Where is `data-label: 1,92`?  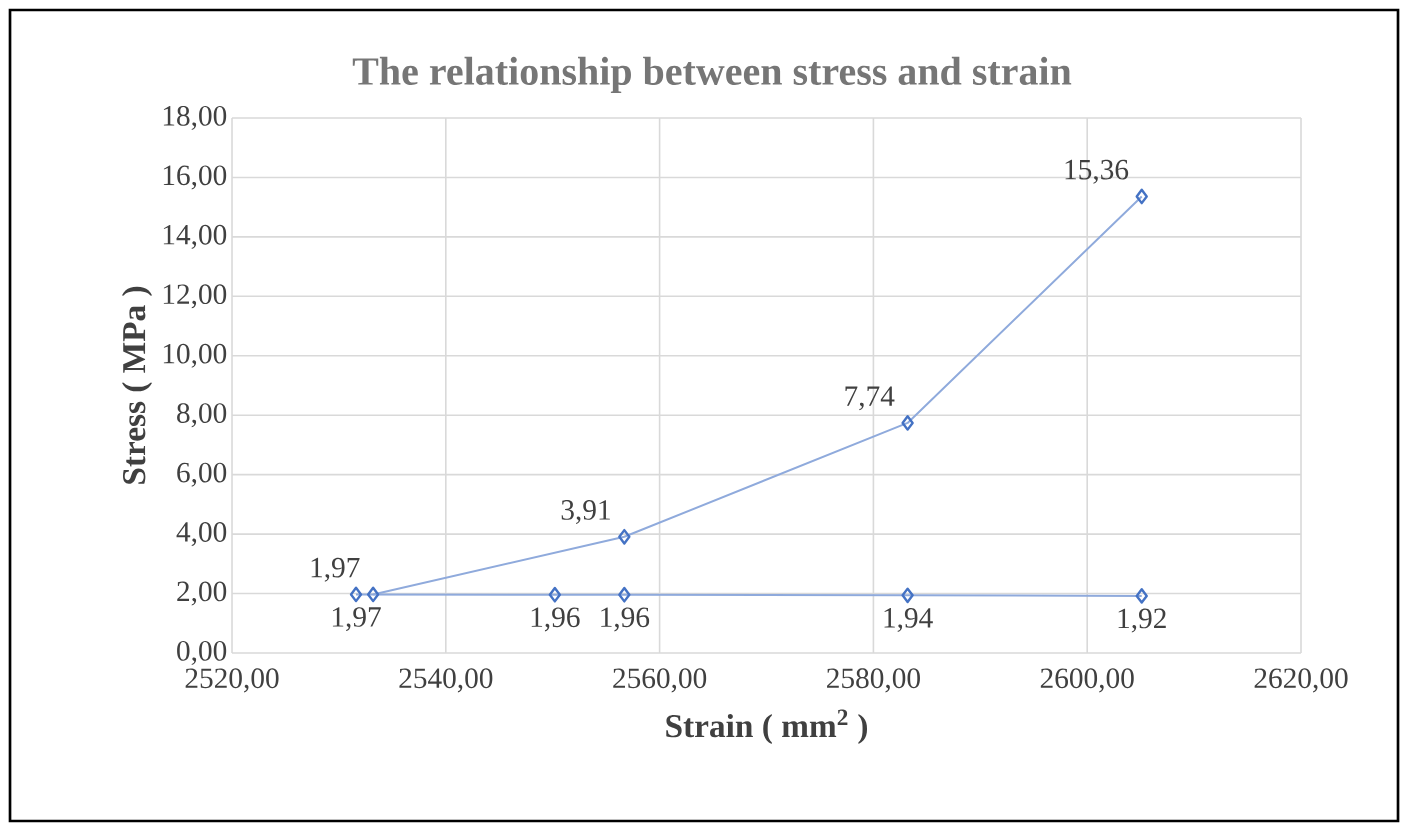 data-label: 1,92 is located at coordinates (1142, 620).